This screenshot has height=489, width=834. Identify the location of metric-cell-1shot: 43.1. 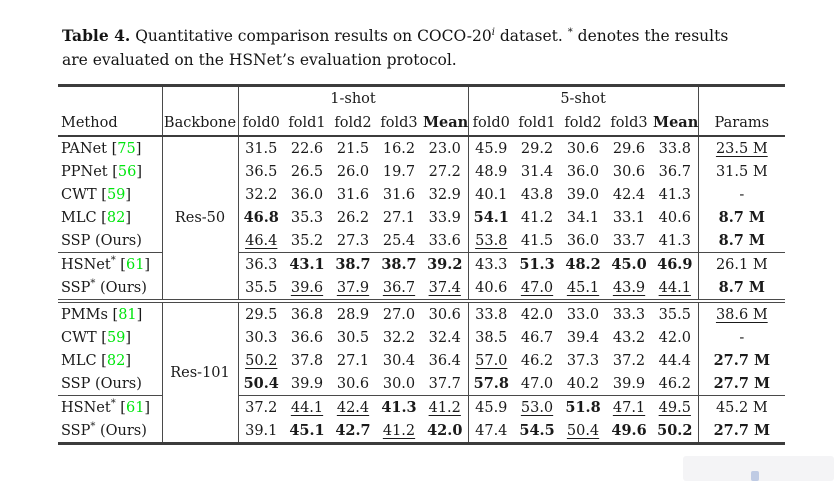
(307, 264).